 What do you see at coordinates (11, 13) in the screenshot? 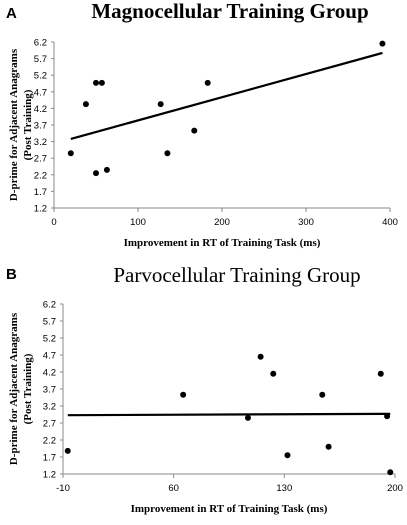
I see `panel-letter: A` at bounding box center [11, 13].